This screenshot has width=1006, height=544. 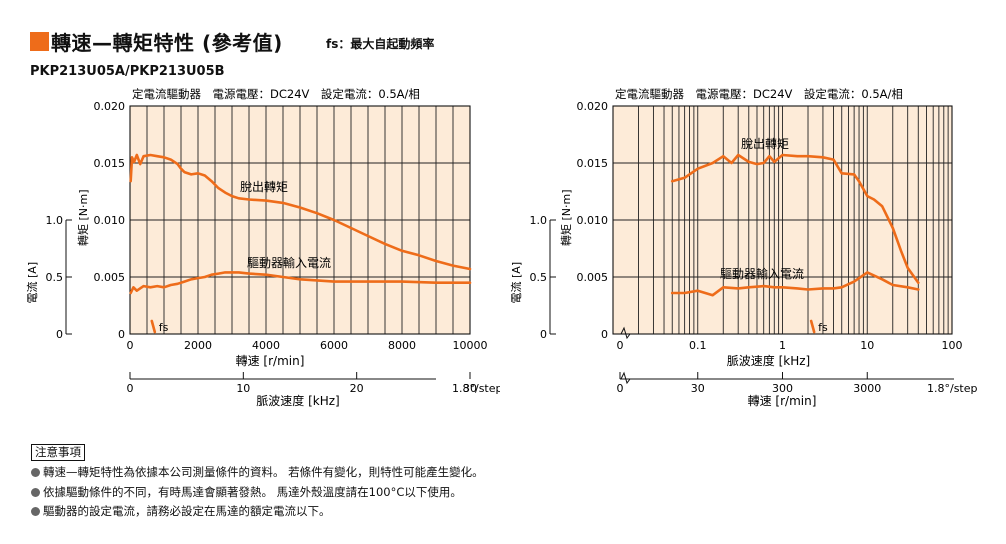 I want to click on note-item: 轉速—轉矩特性為依據本公司測量條件的資料。 若條件有變化，則特性可能產生變化。, so click(x=257, y=472).